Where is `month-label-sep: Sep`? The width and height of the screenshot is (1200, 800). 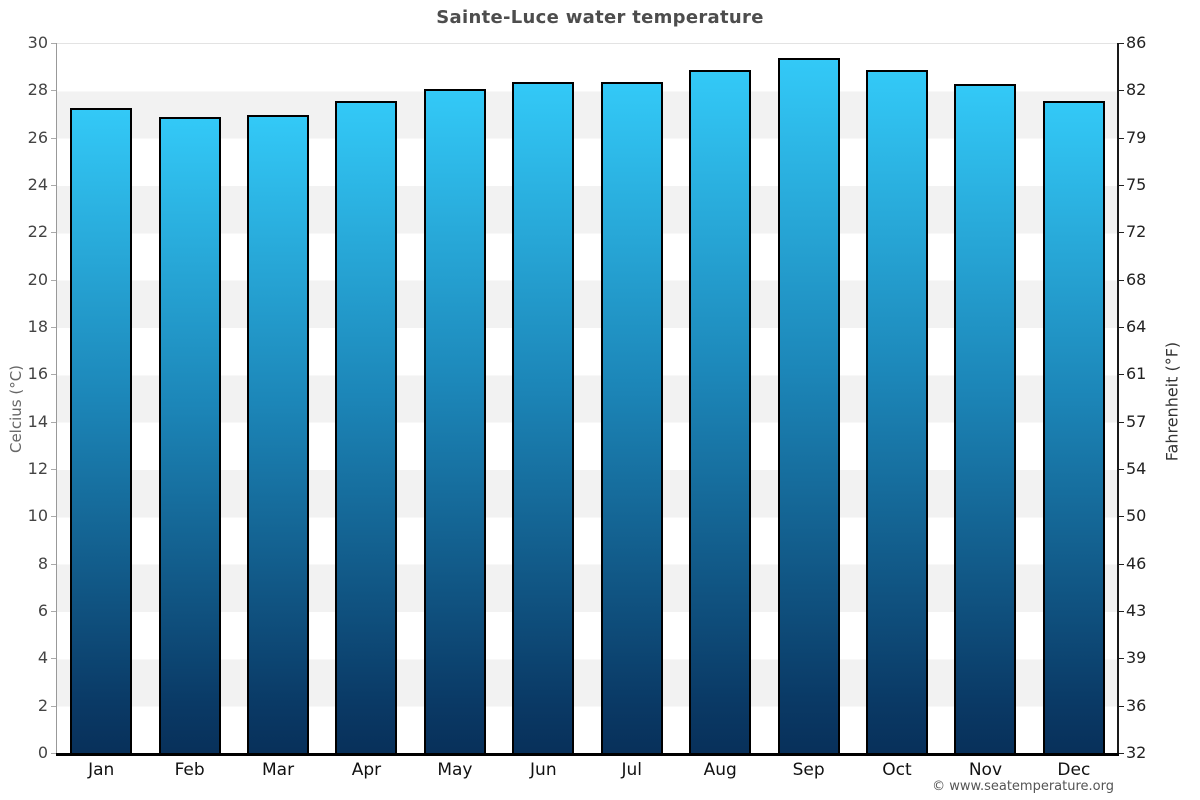 month-label-sep: Sep is located at coordinates (808, 770).